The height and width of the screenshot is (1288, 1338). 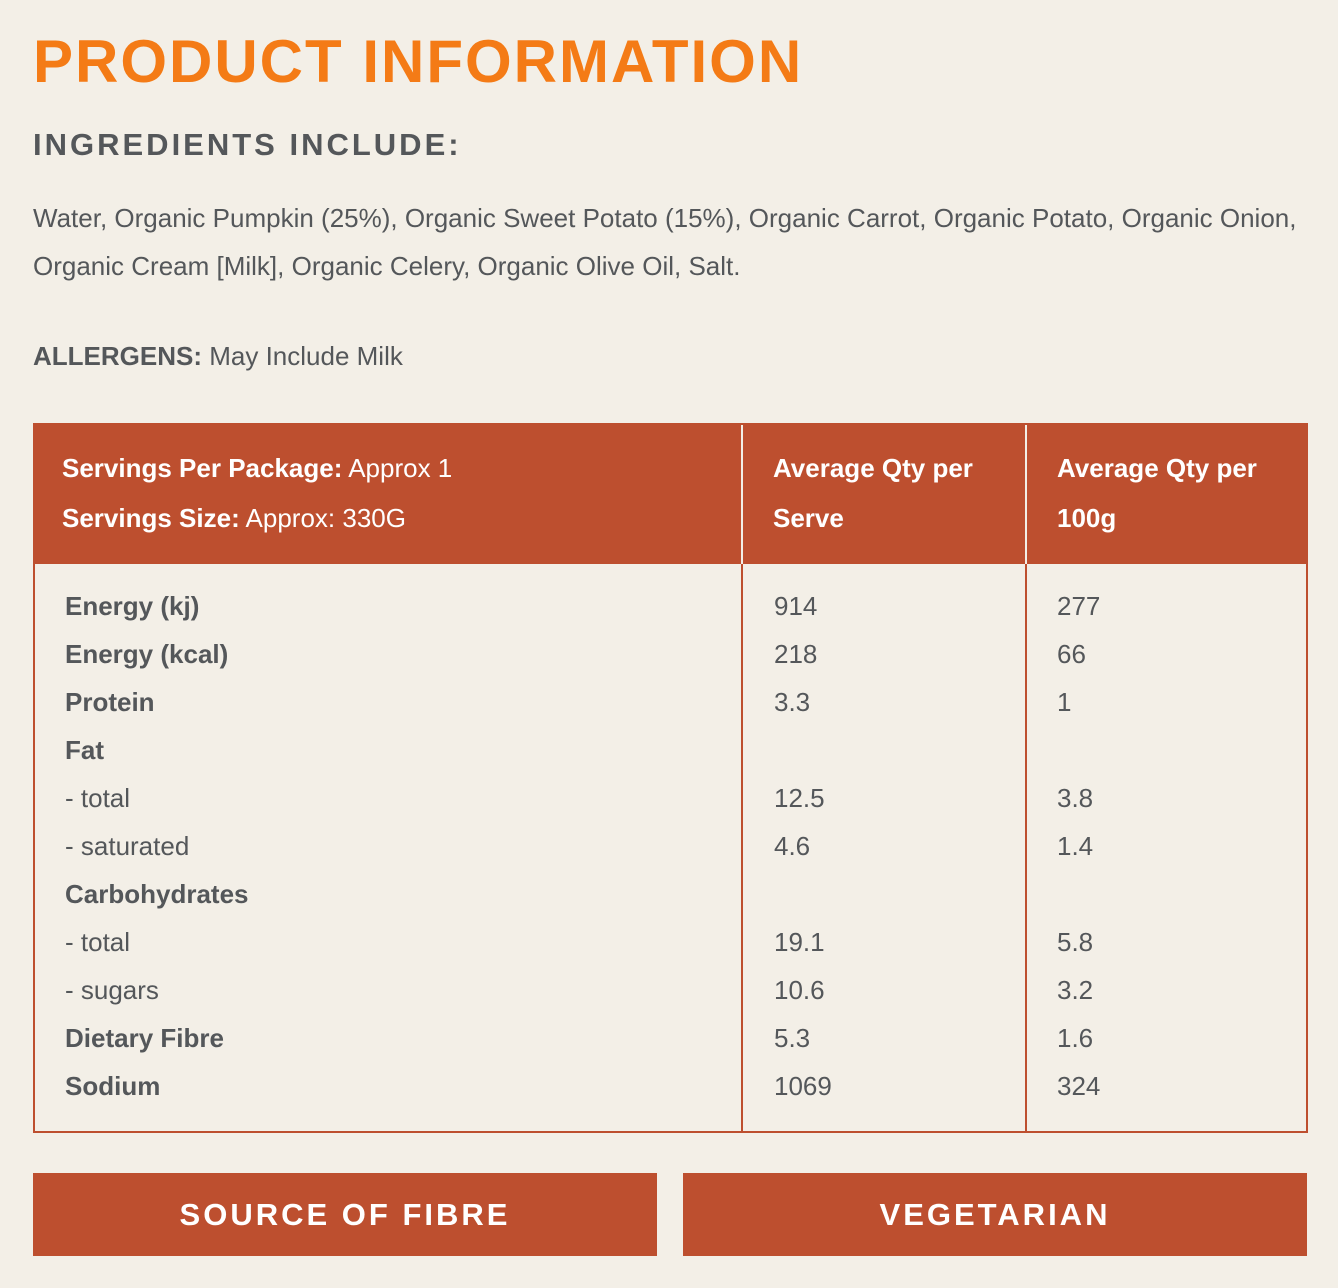 I want to click on source-of-fibre-badge: SOURCE OF FIBRE, so click(x=345, y=1214).